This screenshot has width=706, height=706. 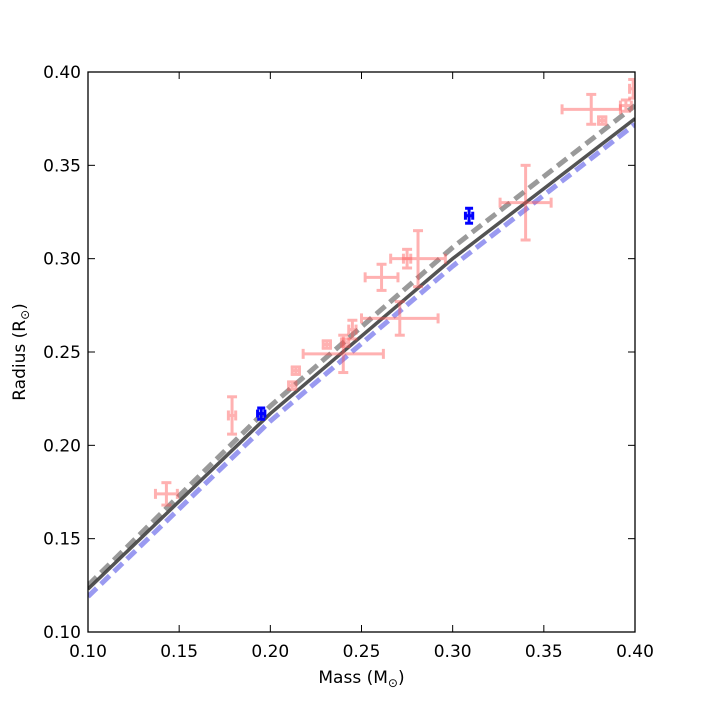 What do you see at coordinates (179, 652) in the screenshot?
I see `x-tick-label: 0.15` at bounding box center [179, 652].